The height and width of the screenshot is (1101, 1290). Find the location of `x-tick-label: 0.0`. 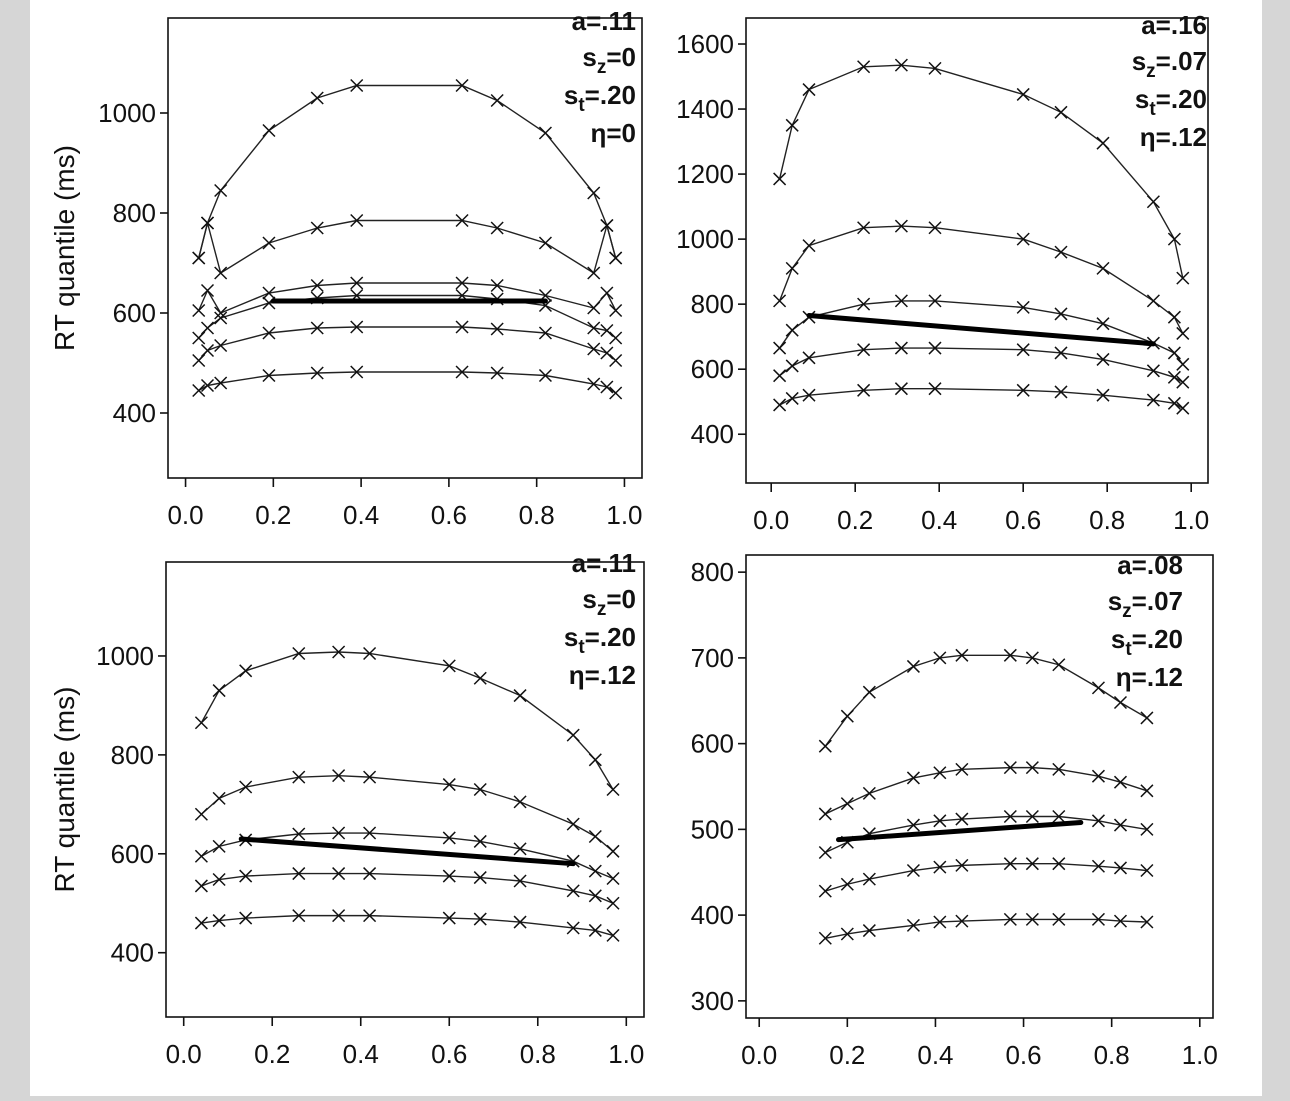

x-tick-label: 0.0 is located at coordinates (771, 520).